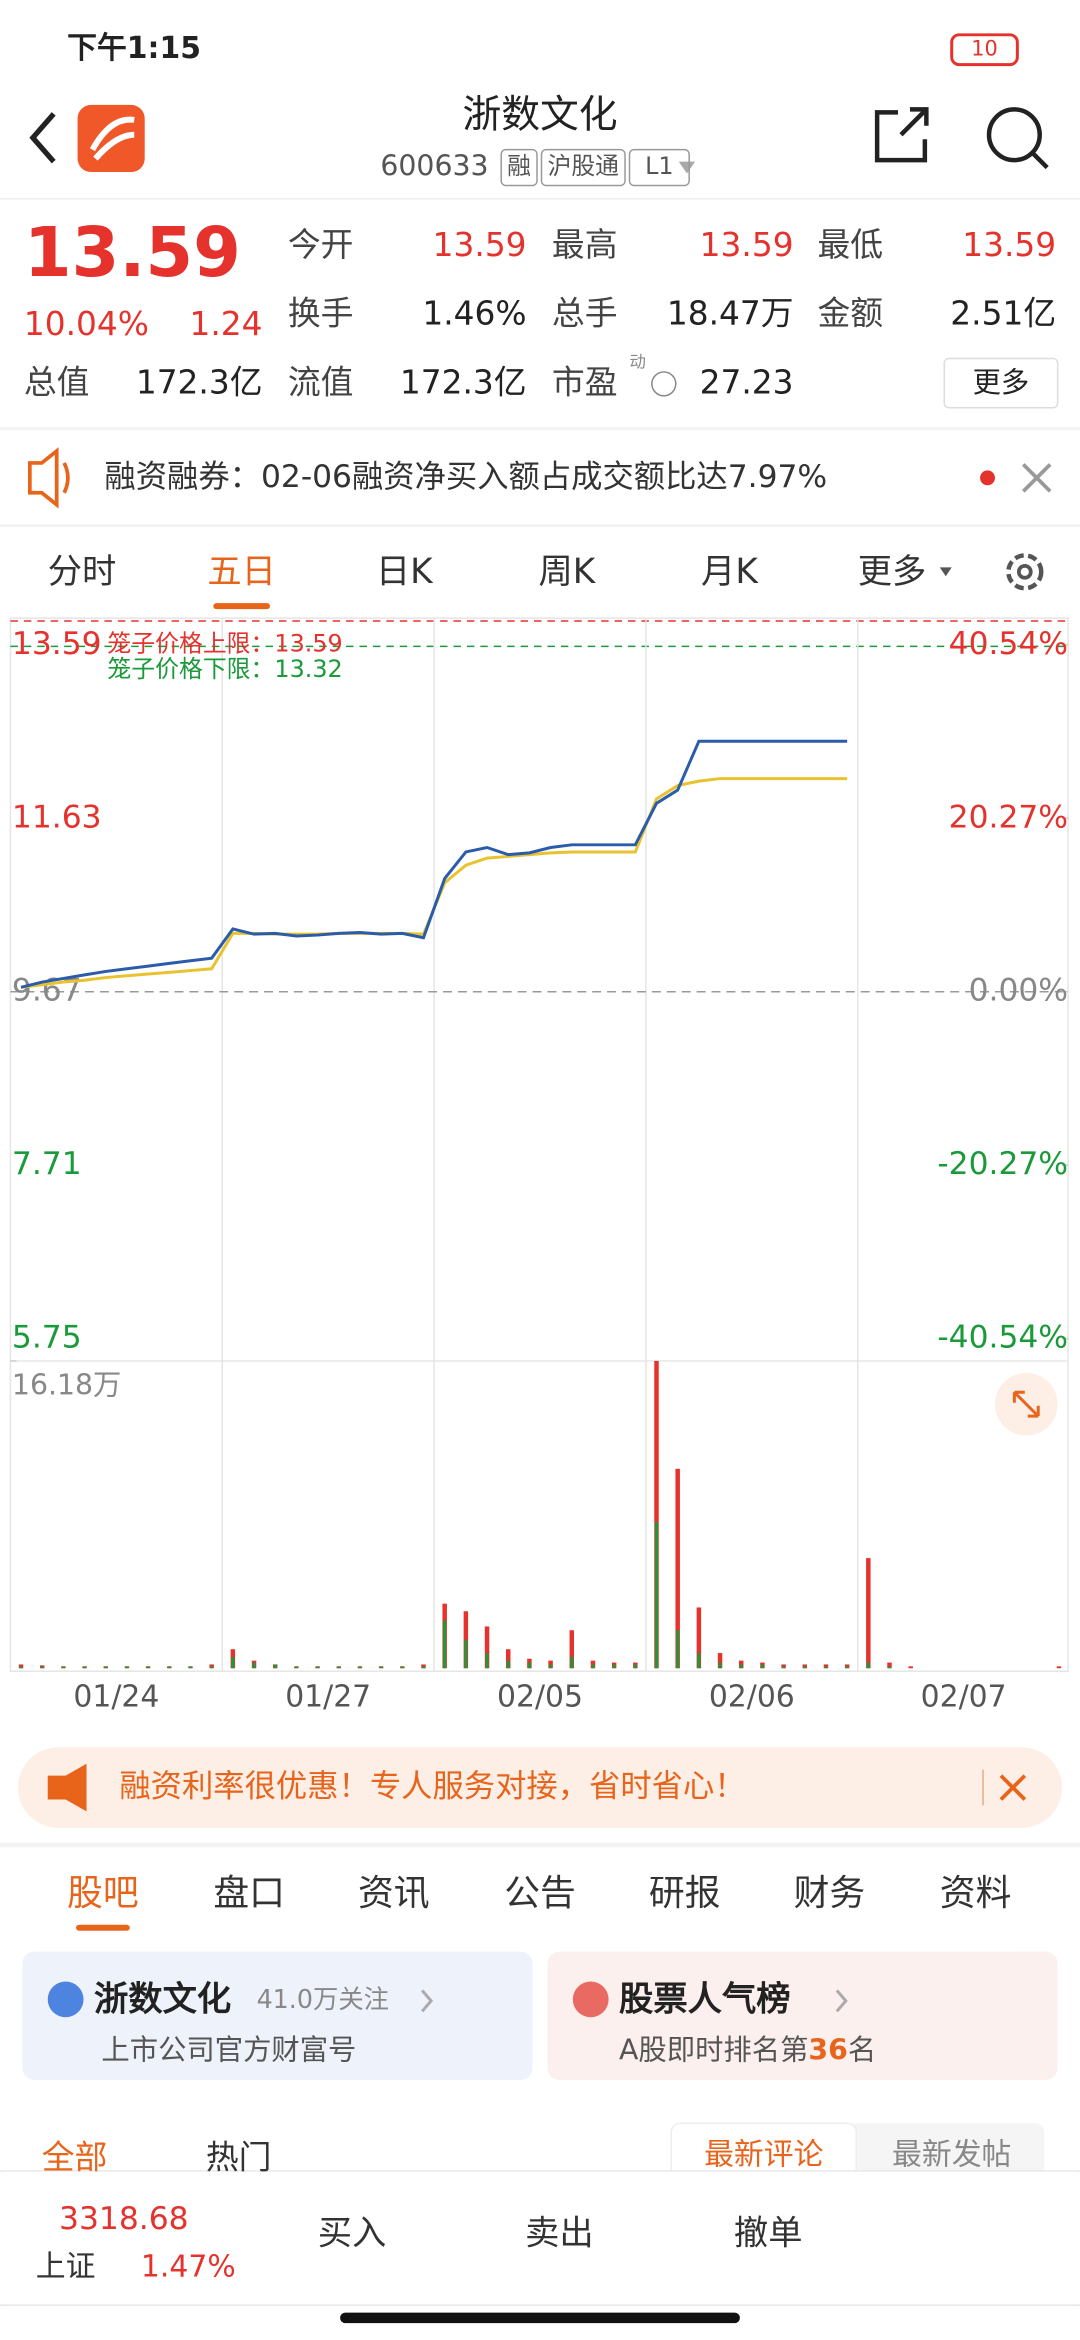  What do you see at coordinates (567, 572) in the screenshot?
I see `period-tab: 周K` at bounding box center [567, 572].